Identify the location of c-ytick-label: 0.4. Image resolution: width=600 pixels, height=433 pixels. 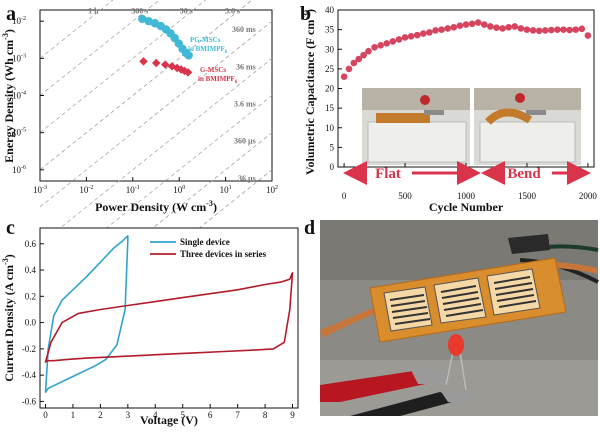
(31, 270).